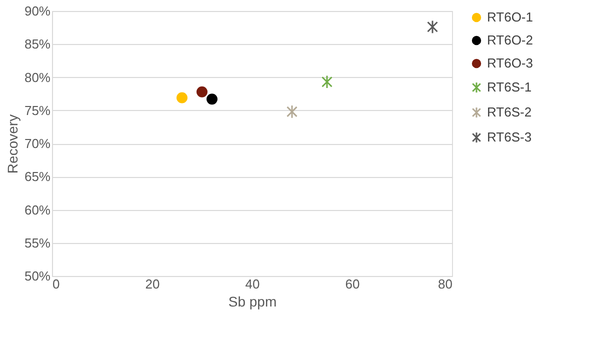 Image resolution: width=595 pixels, height=359 pixels. What do you see at coordinates (12, 144) in the screenshot?
I see `y-axis-title: Recovery` at bounding box center [12, 144].